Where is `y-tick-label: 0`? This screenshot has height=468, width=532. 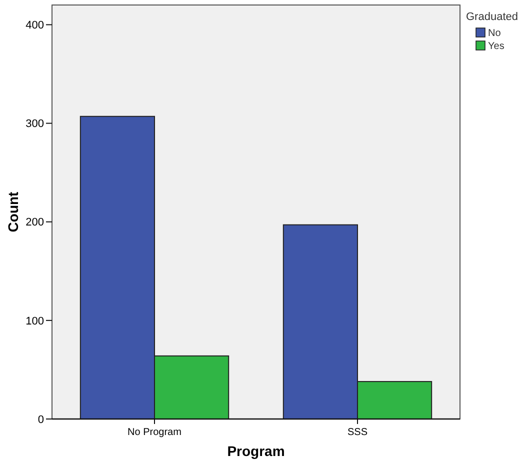 y-tick-label: 0 is located at coordinates (41, 420).